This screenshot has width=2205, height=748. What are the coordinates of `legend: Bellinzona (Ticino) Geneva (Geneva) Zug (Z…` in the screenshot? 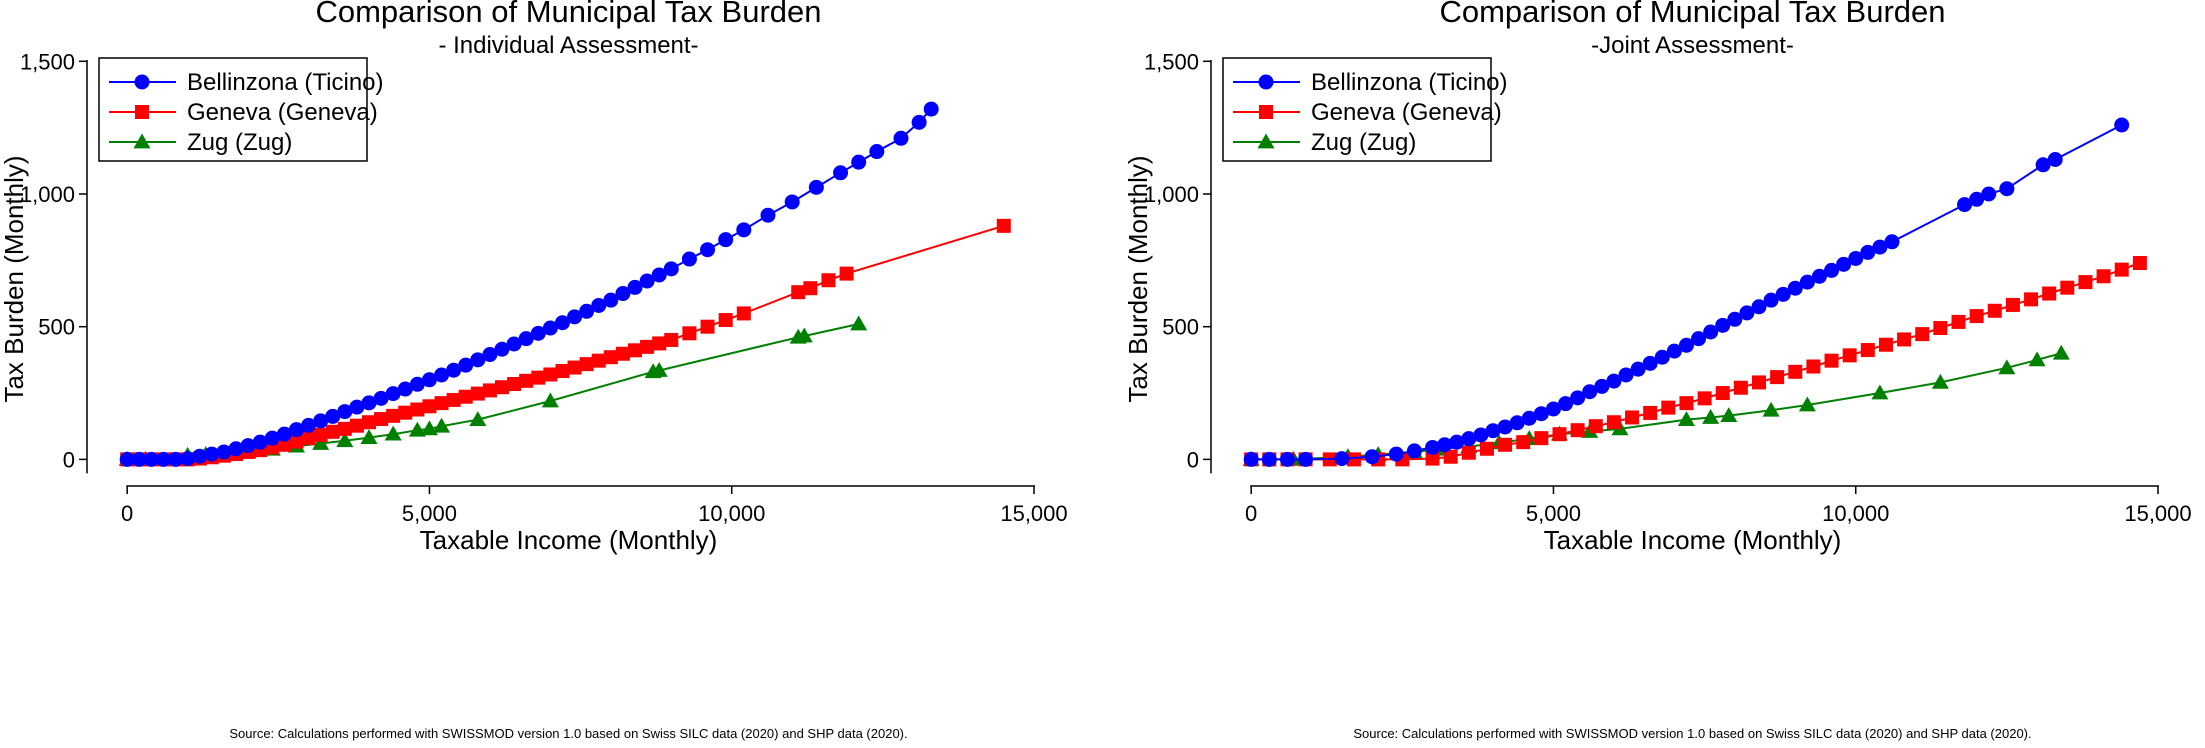 It's located at (1365, 109).